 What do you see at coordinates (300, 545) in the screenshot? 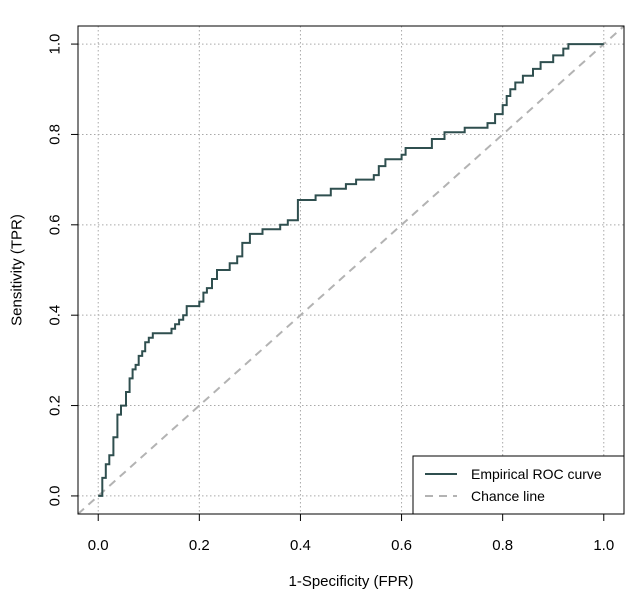
I see `x-tick-label: 0.4` at bounding box center [300, 545].